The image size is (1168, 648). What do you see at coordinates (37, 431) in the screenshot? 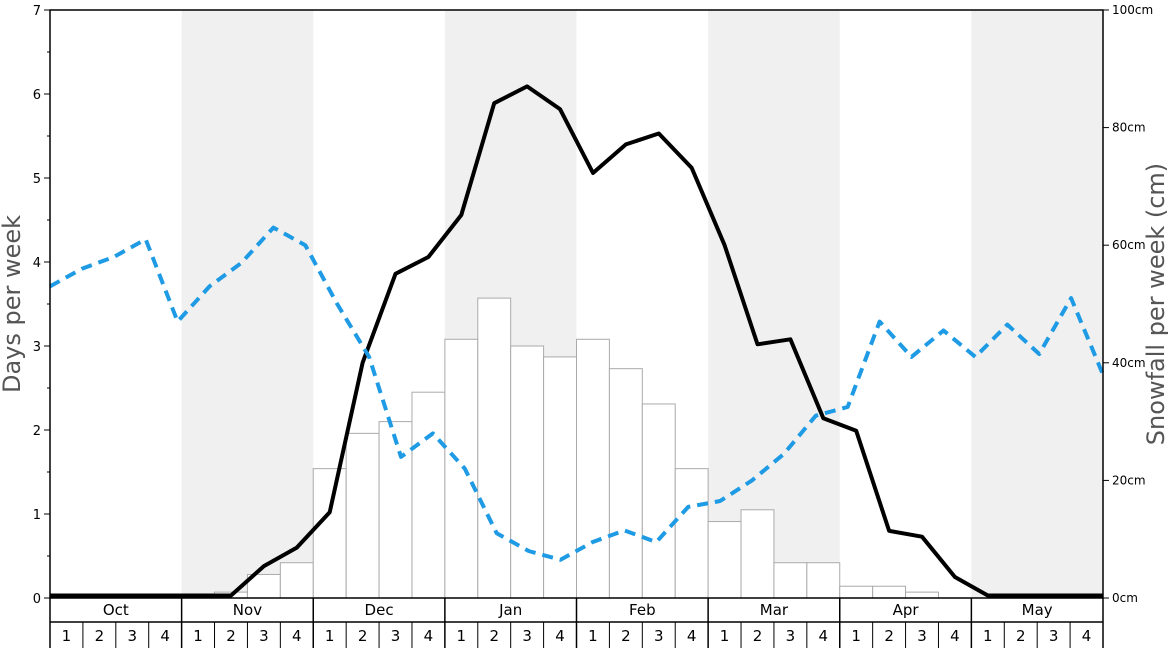
I see `left-tick-label: 2` at bounding box center [37, 431].